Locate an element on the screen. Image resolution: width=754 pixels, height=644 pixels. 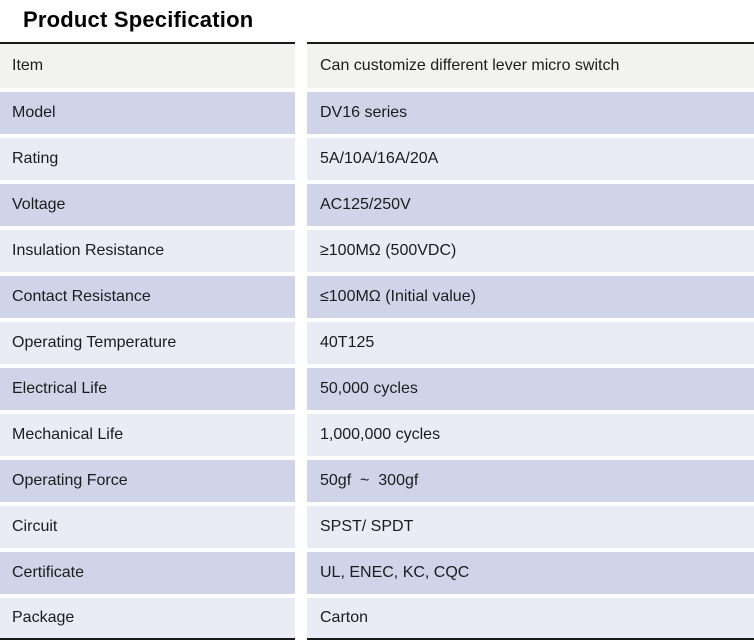
spec-label-model: Model is located at coordinates (147, 113).